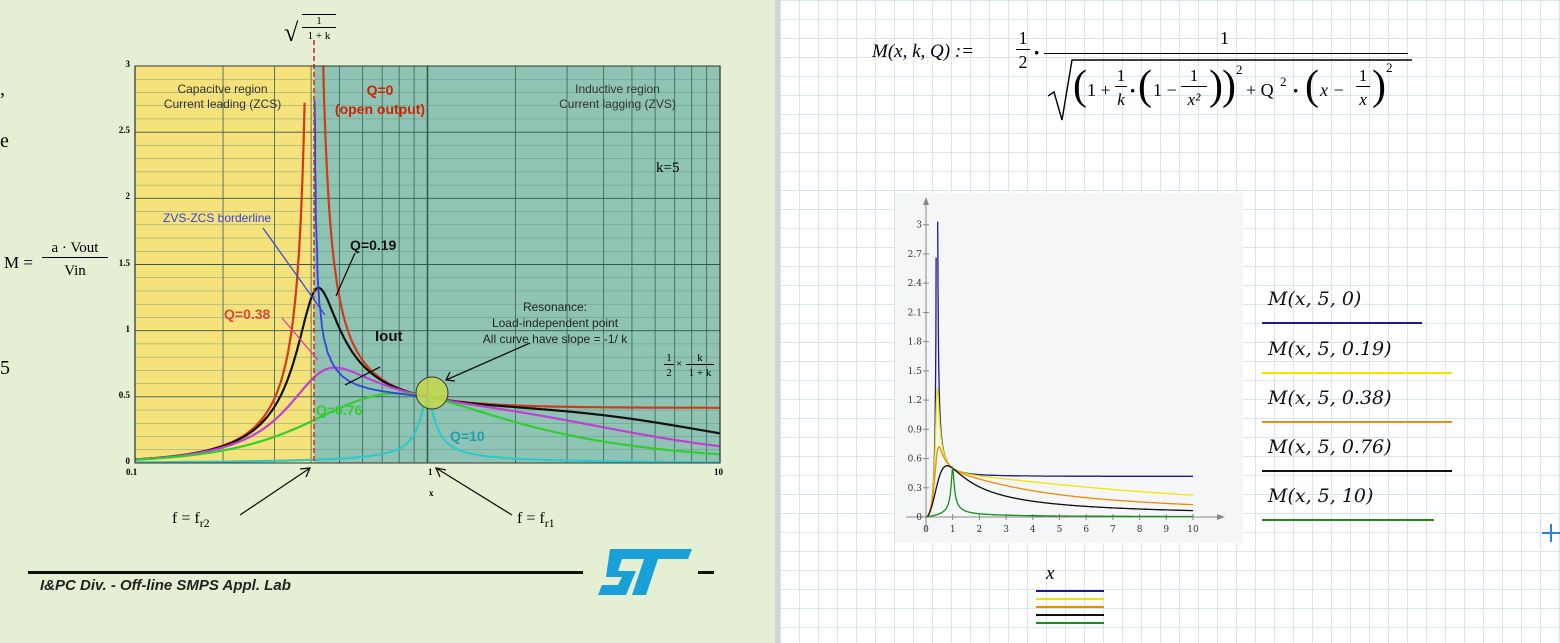 This screenshot has width=1560, height=643. I want to click on resonance-point-circle, so click(432, 393).